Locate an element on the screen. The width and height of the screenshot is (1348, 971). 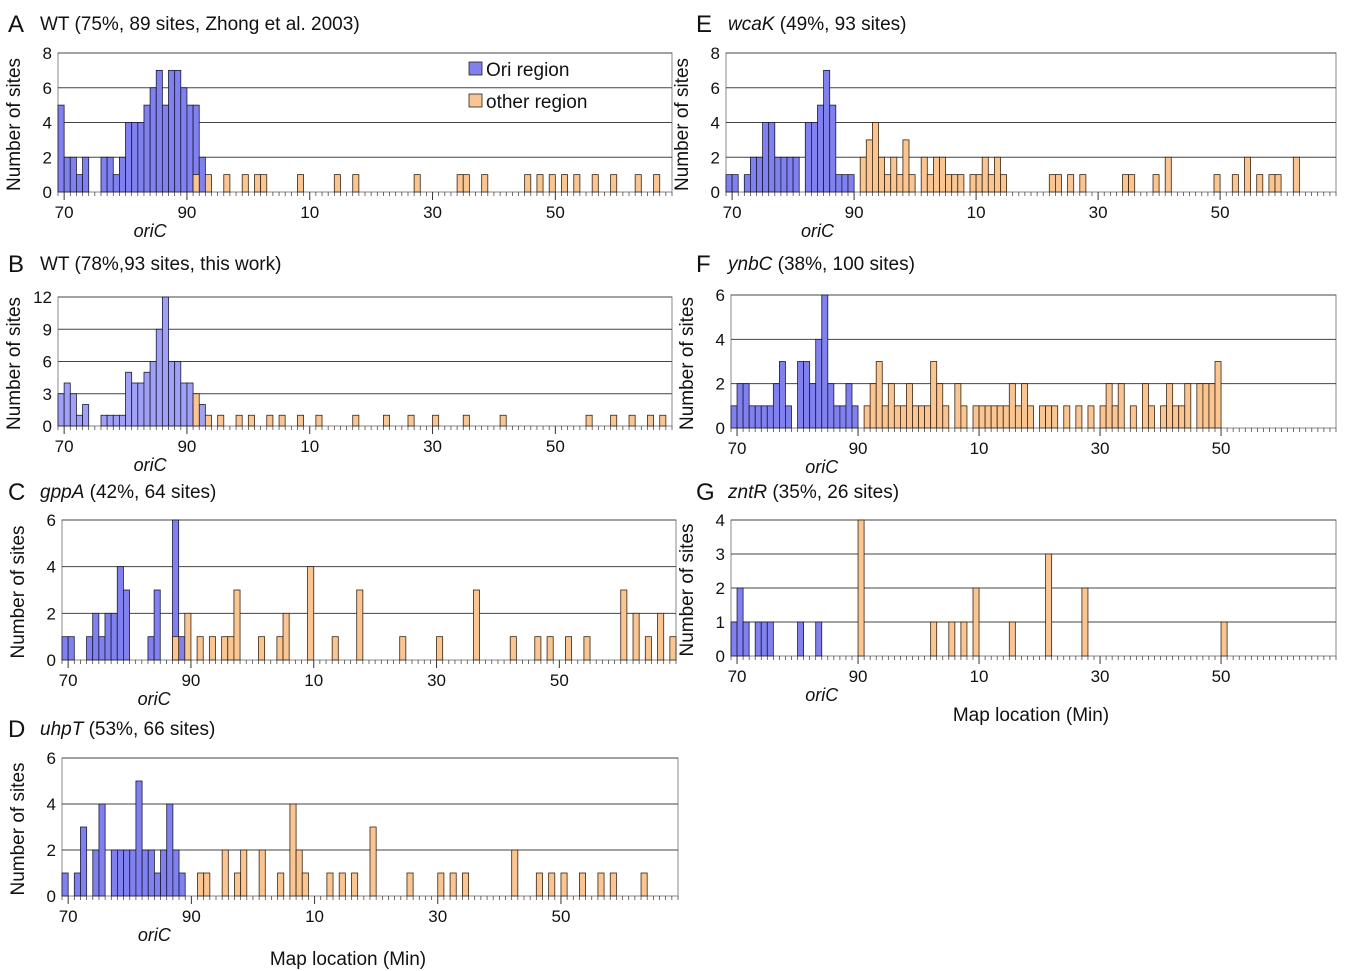
y-tick-E-6: 6 is located at coordinates (715, 88).